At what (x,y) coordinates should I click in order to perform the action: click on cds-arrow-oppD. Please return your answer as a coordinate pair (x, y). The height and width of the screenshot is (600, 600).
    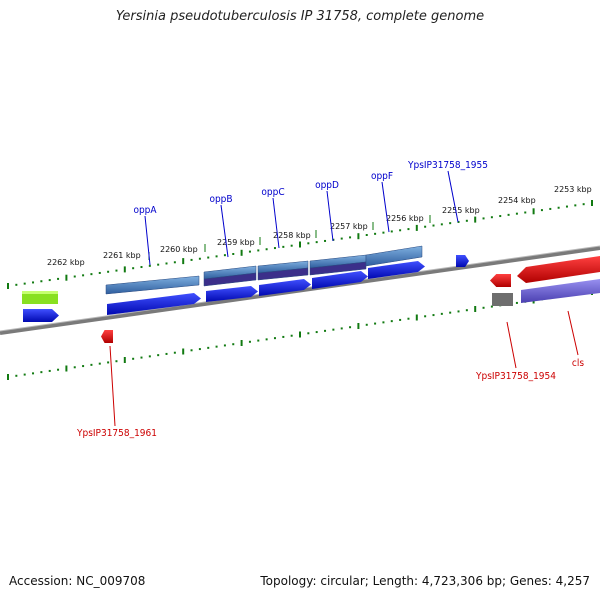
    Looking at the image, I should click on (340, 280).